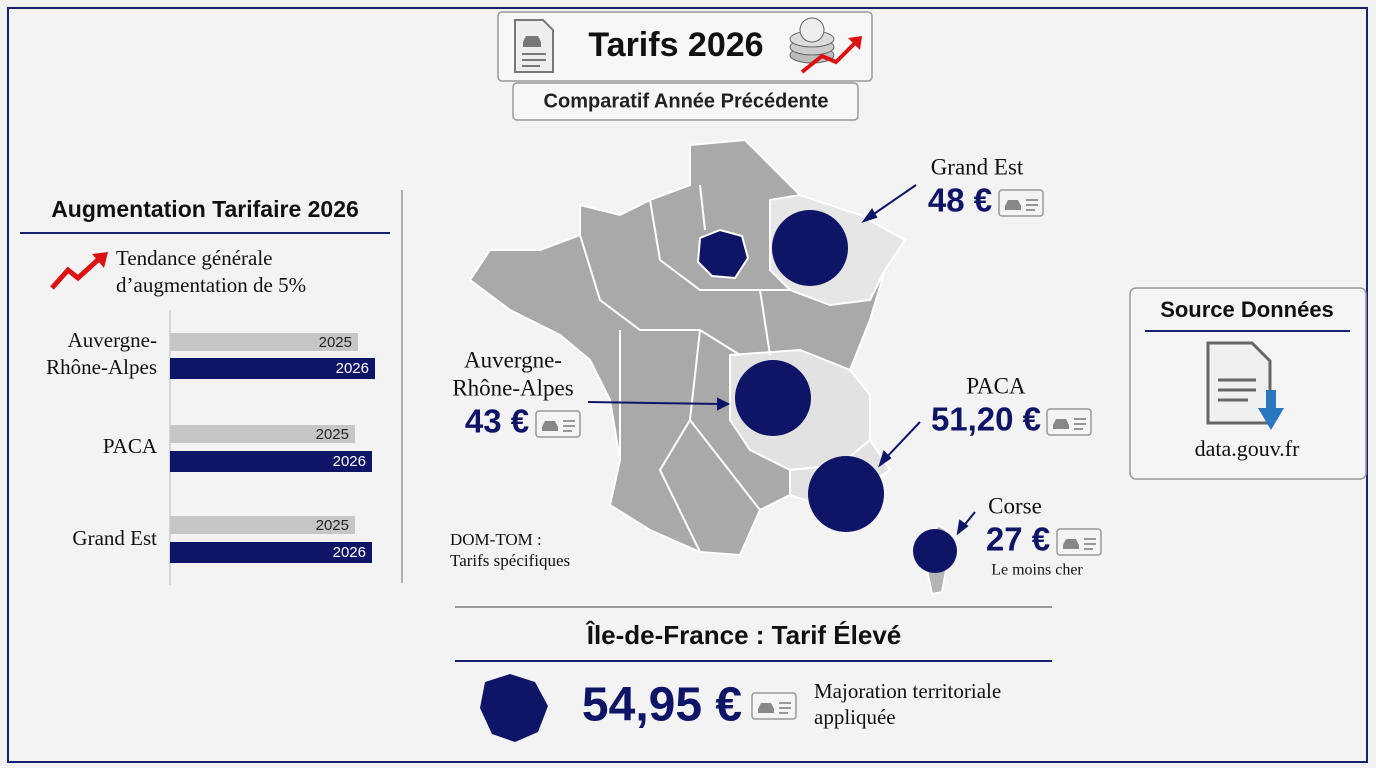 This screenshot has width=1376, height=768. I want to click on subtitle-box, so click(685, 101).